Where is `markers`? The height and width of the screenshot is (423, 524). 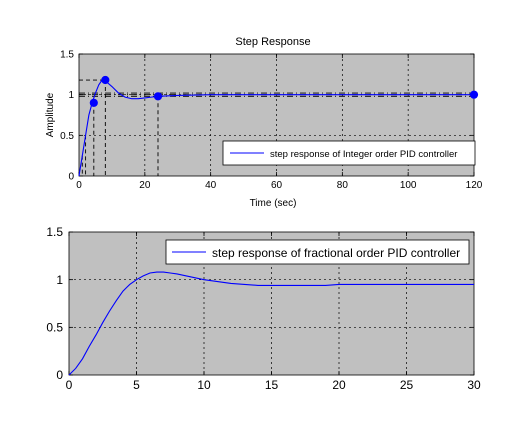
markers is located at coordinates (284, 91).